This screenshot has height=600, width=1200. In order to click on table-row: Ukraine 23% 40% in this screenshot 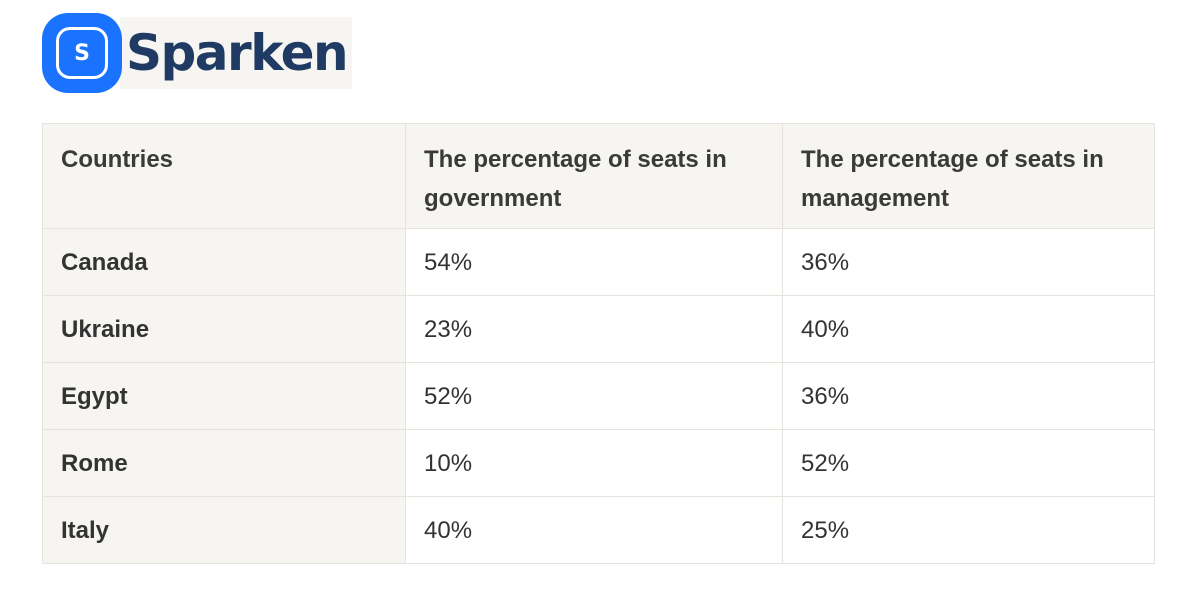, I will do `click(598, 329)`.